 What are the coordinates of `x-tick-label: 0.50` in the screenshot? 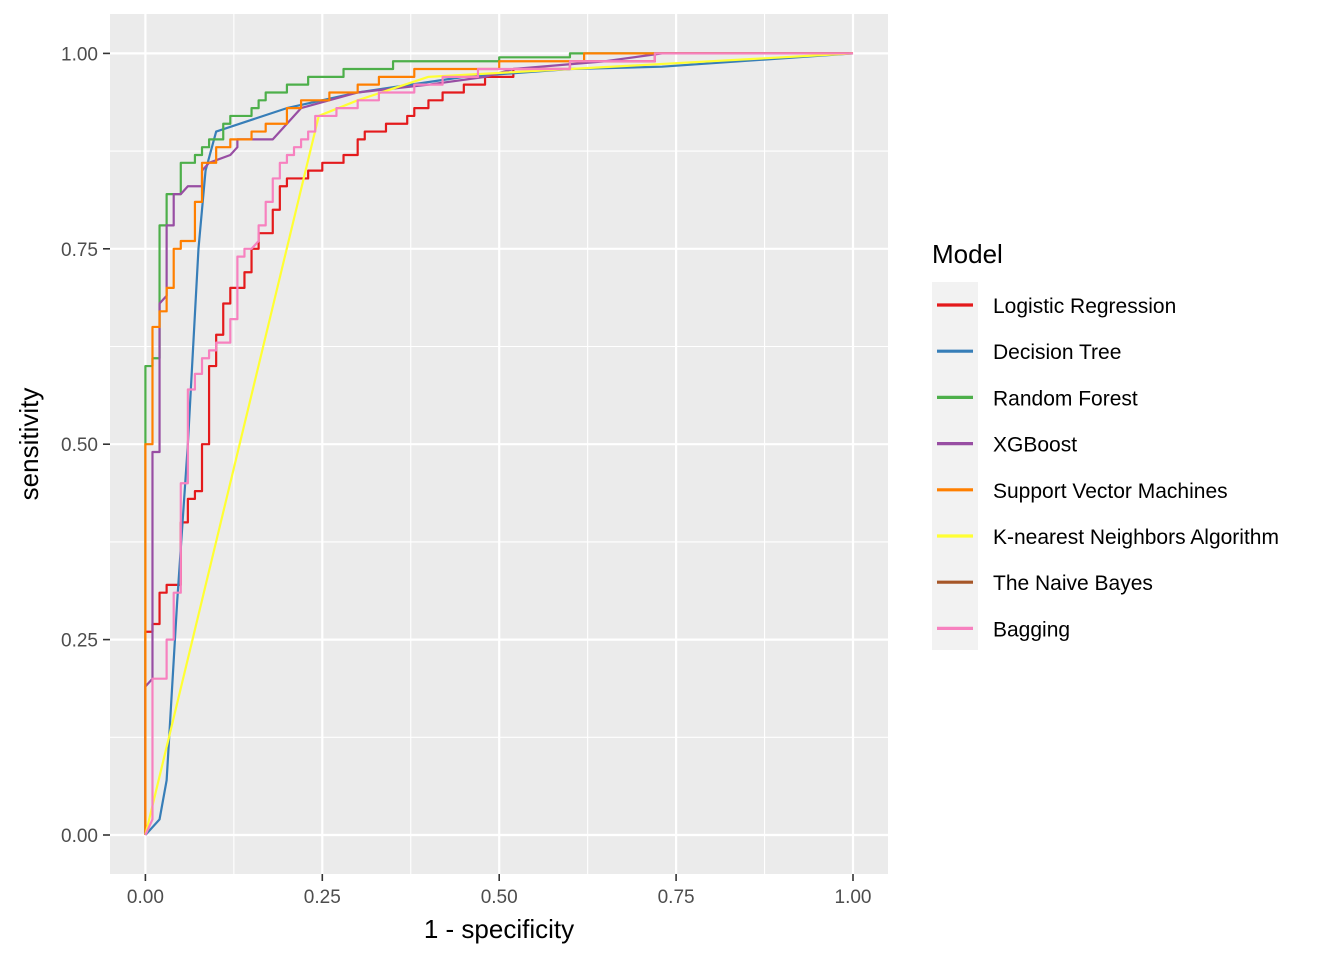 It's located at (499, 897).